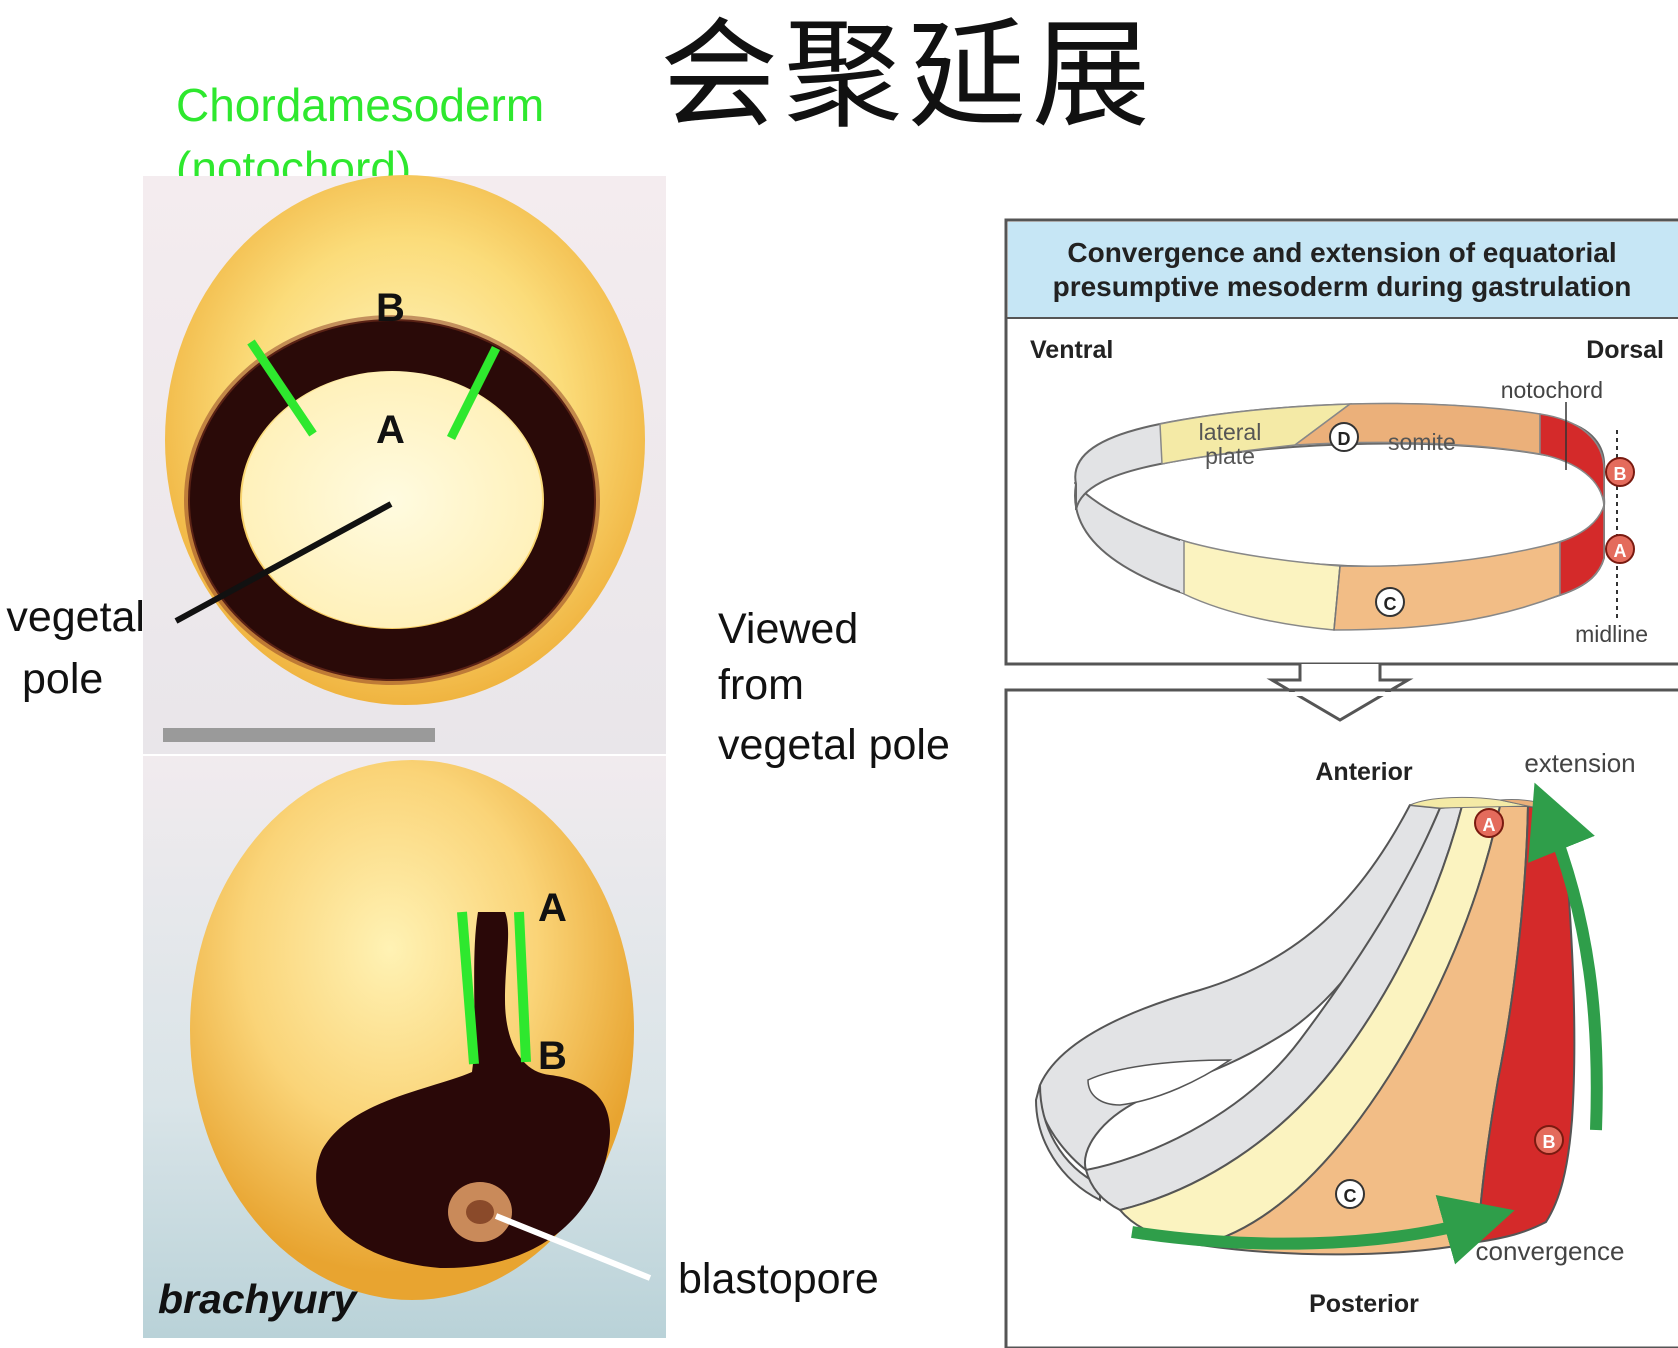  Describe the element at coordinates (1342, 286) in the screenshot. I see `panel-title-line2: presumptive mesoderm during gastrulation` at that location.